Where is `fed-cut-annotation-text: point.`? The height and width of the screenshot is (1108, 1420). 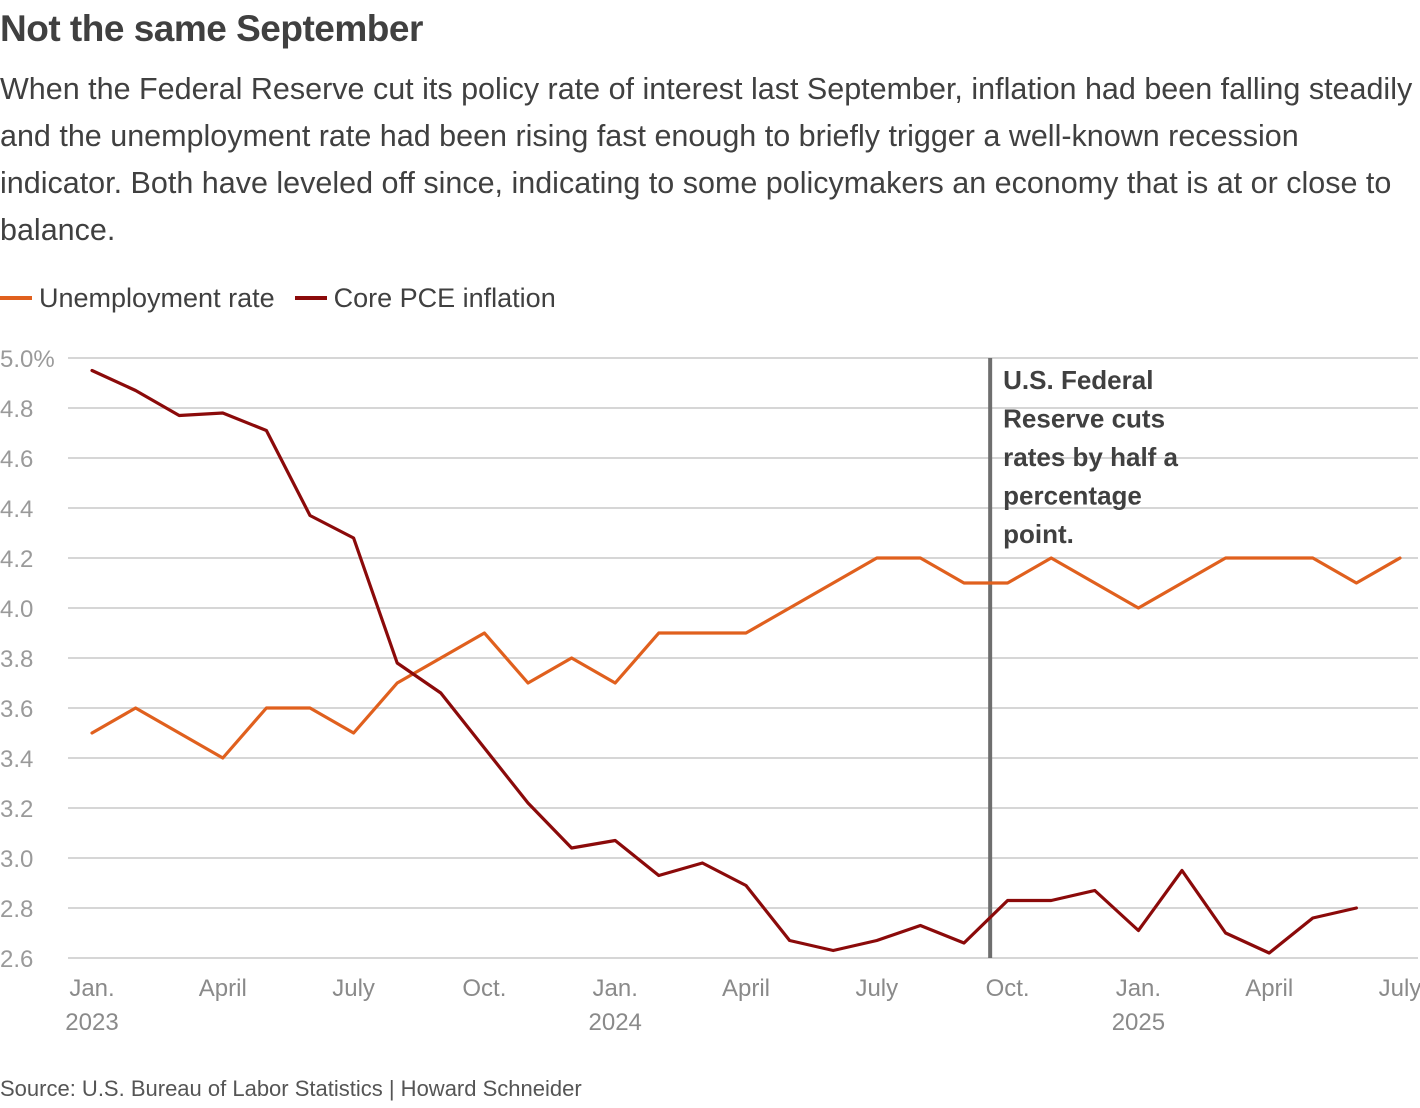
fed-cut-annotation-text: point. is located at coordinates (1038, 534).